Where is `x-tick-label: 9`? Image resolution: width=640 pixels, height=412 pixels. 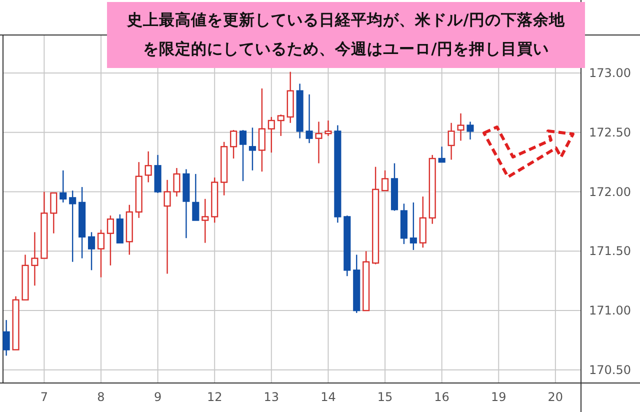 x-tick-label: 9 is located at coordinates (158, 397).